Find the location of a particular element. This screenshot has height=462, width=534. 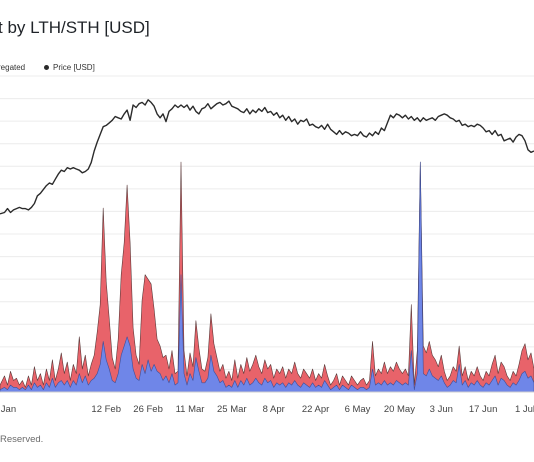

x-tick-label: 22 Apr is located at coordinates (315, 409).